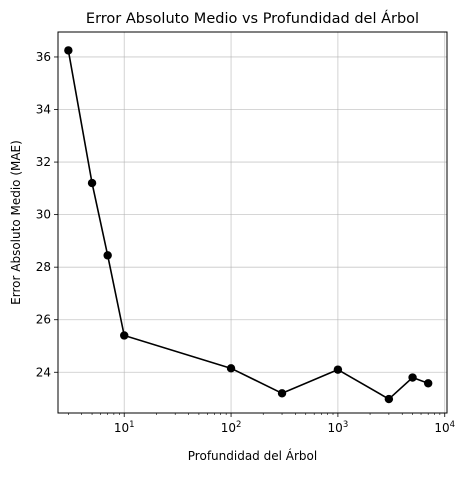 The width and height of the screenshot is (465, 477). What do you see at coordinates (252, 455) in the screenshot?
I see `x-axis-label: Profundidad del Árbol` at bounding box center [252, 455].